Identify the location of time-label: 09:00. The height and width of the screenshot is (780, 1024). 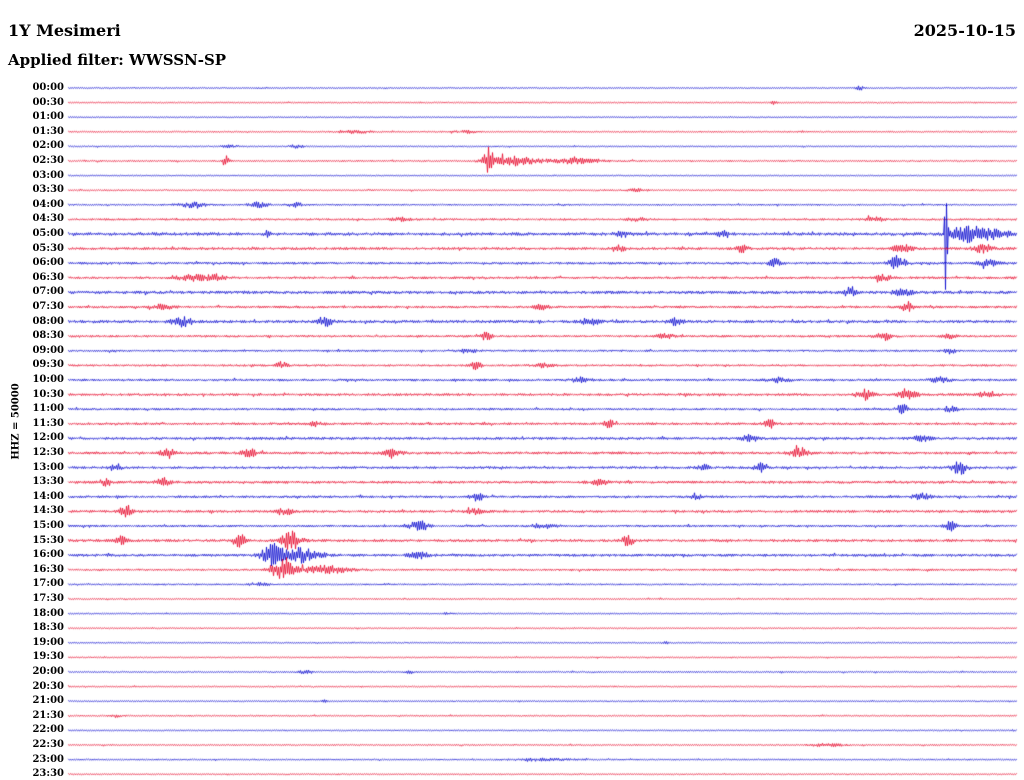
(48, 350).